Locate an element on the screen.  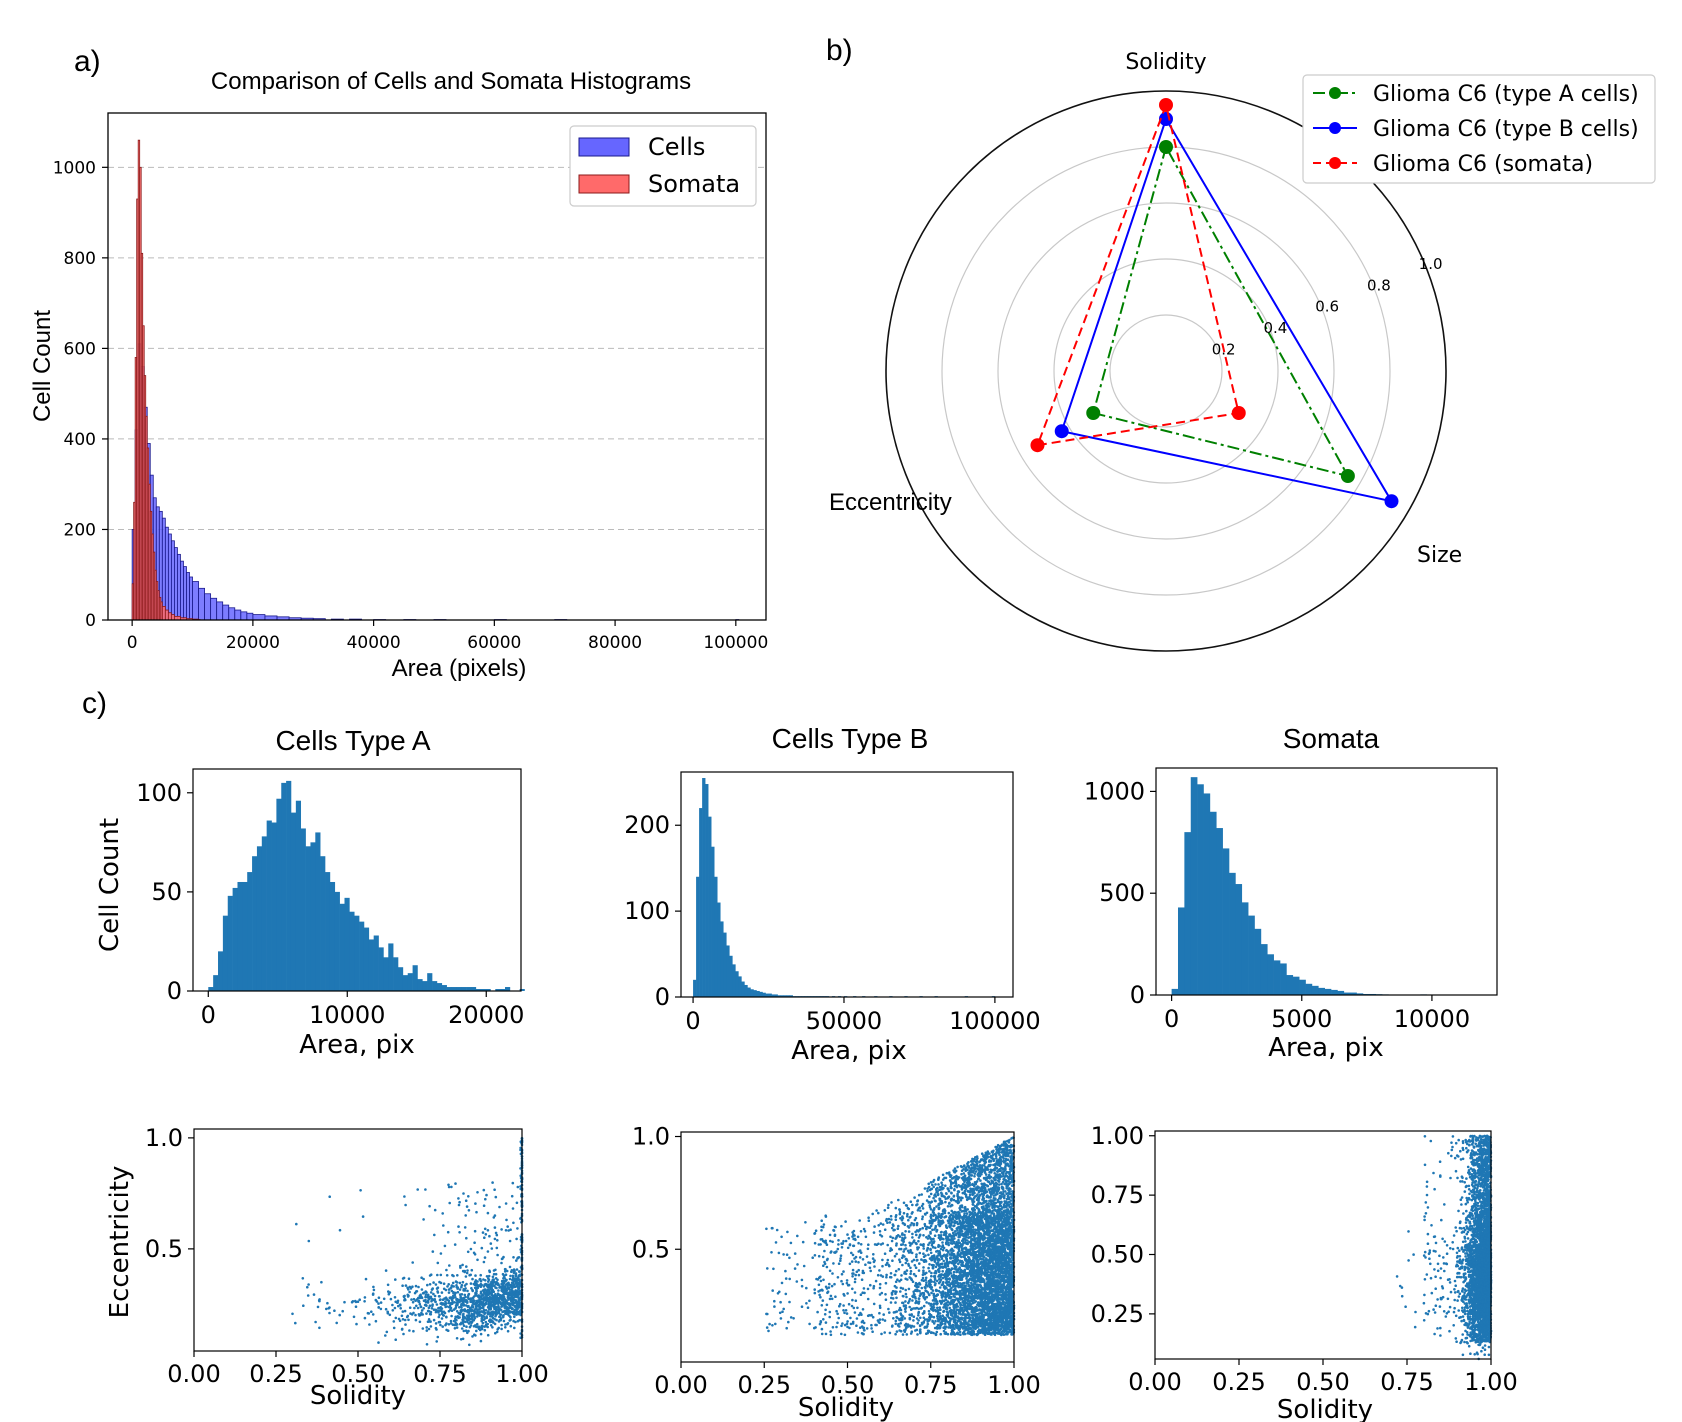
chart-b-rtick-label-2: 0.6 is located at coordinates (1327, 307).